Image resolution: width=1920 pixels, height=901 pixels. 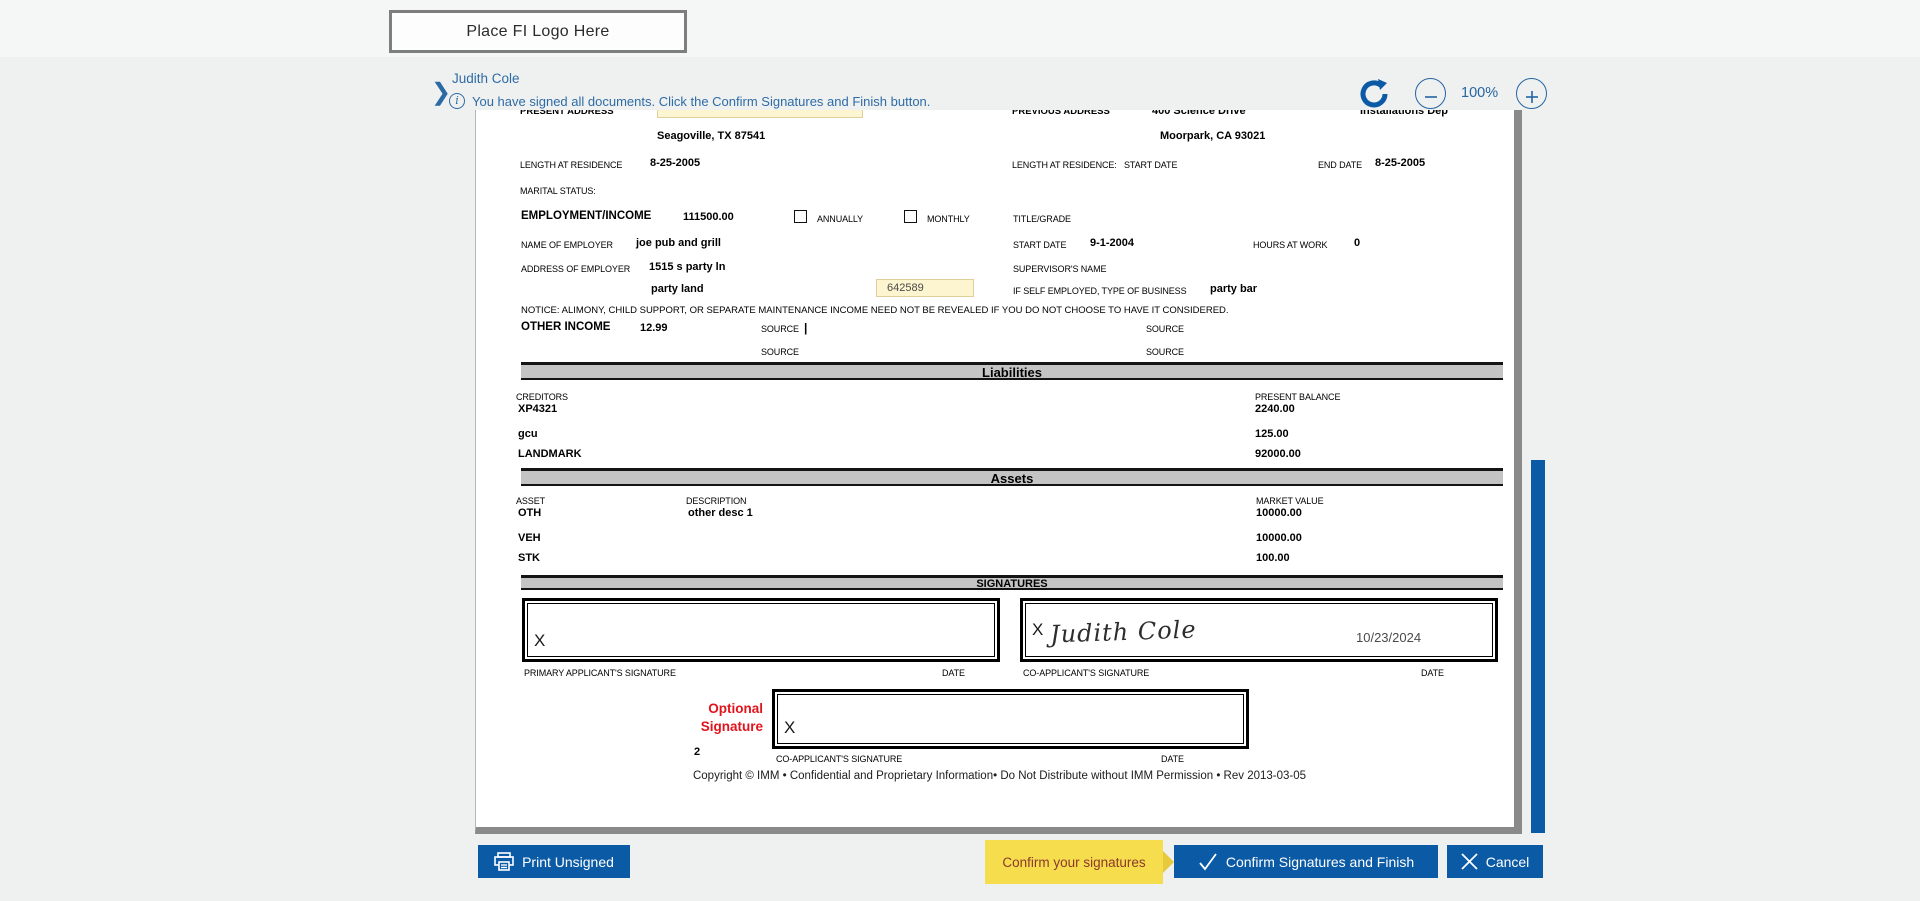 I want to click on self-employed-value: party bar, so click(x=1234, y=289).